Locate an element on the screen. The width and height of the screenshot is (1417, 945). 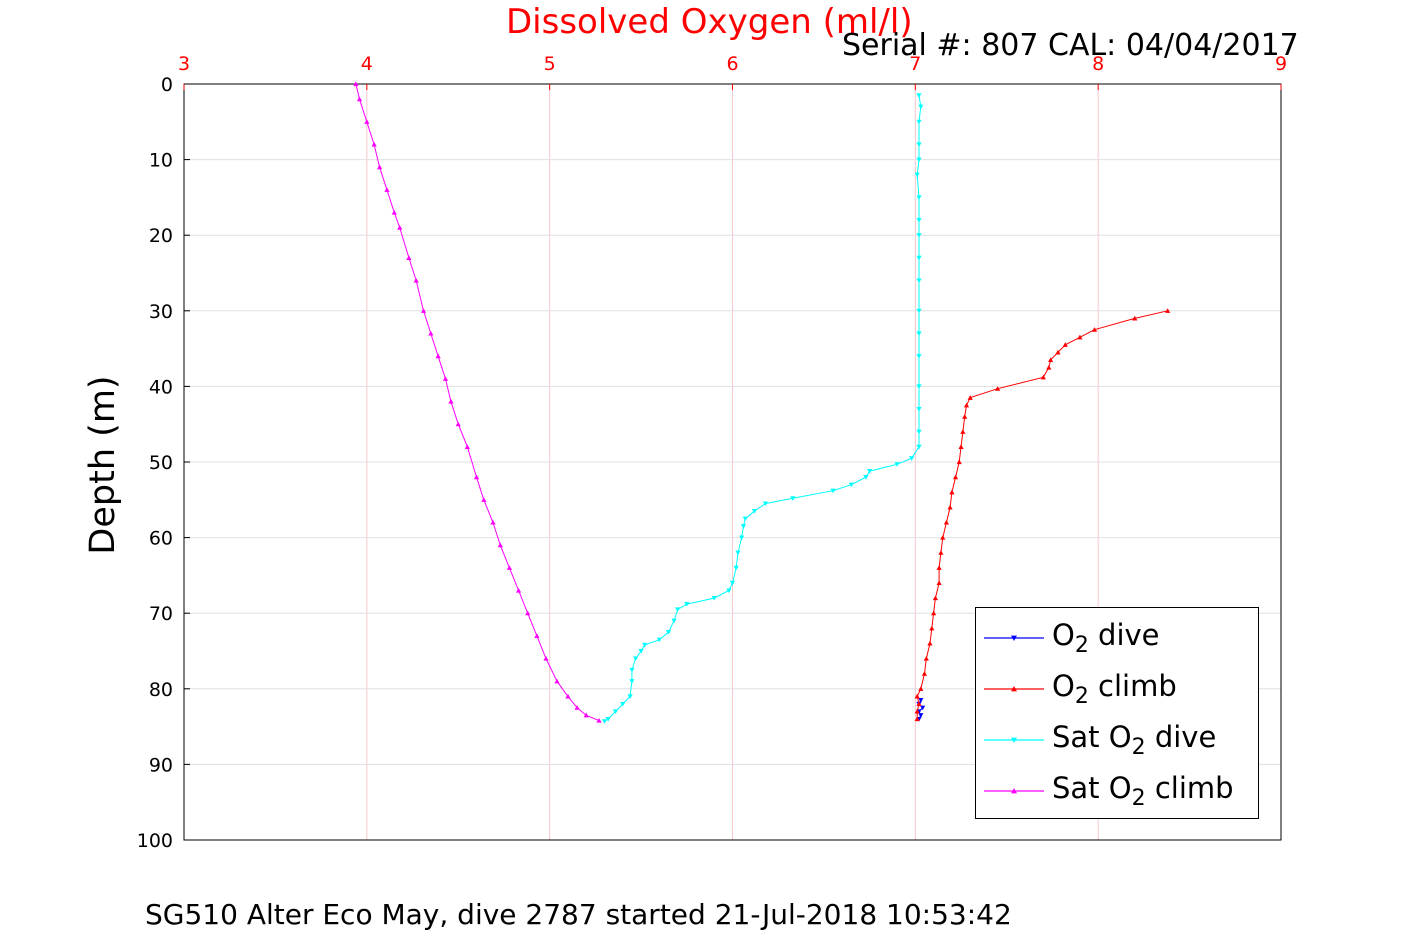
y-tick-label: 40 is located at coordinates (161, 387).